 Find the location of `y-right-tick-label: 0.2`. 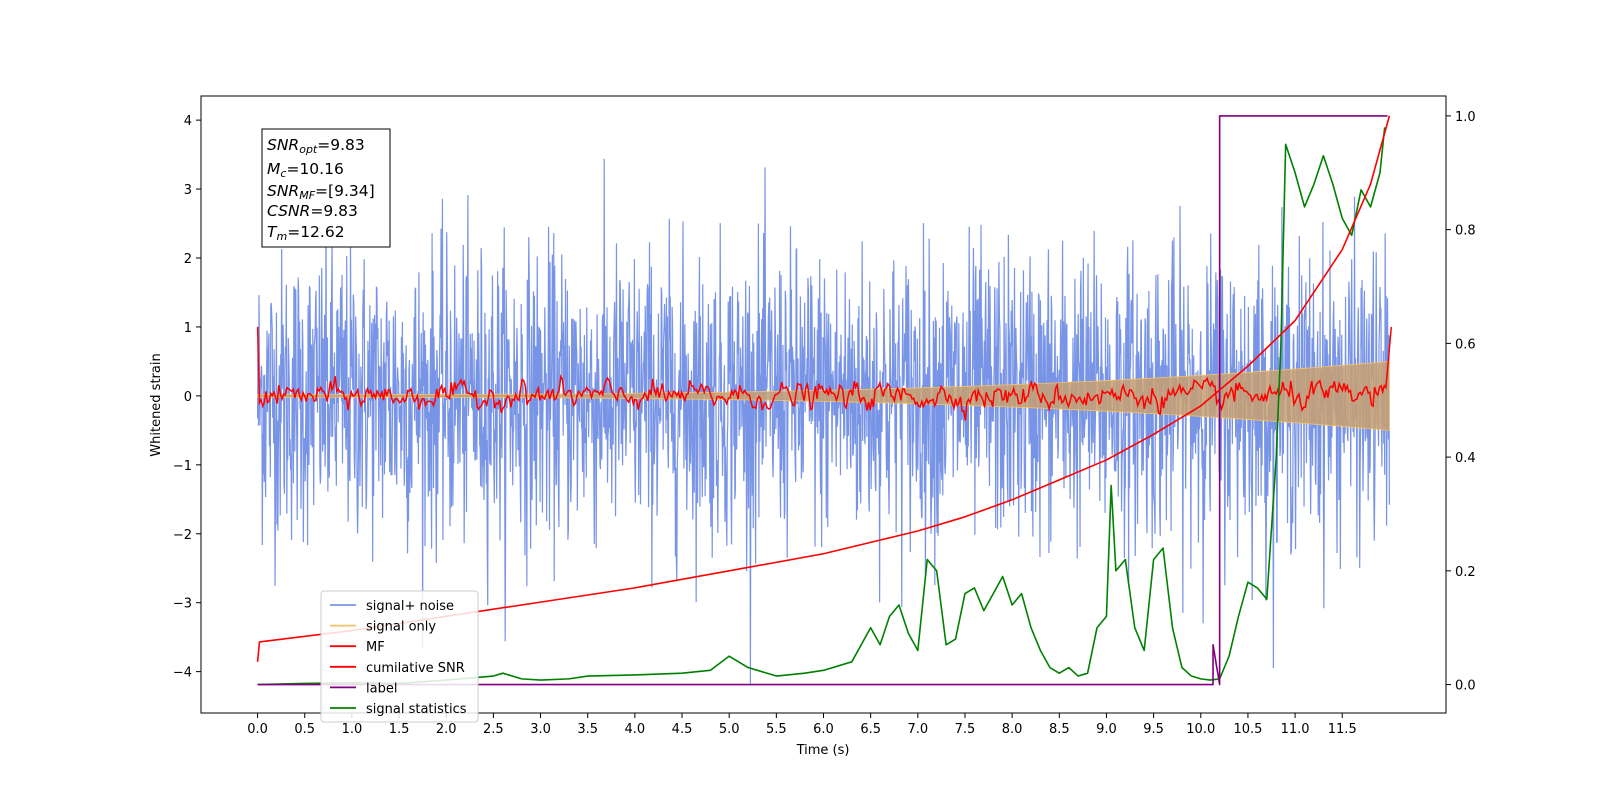

y-right-tick-label: 0.2 is located at coordinates (1465, 572).